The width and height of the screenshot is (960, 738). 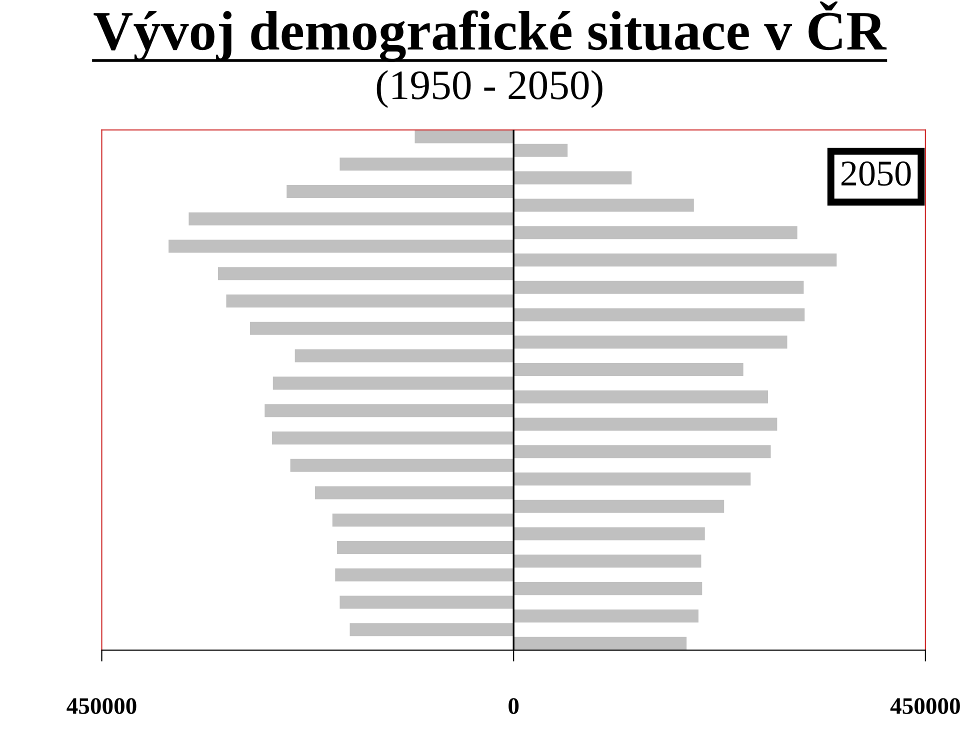 What do you see at coordinates (489, 89) in the screenshot?
I see `chart-subtitle: (1950 - 2050)` at bounding box center [489, 89].